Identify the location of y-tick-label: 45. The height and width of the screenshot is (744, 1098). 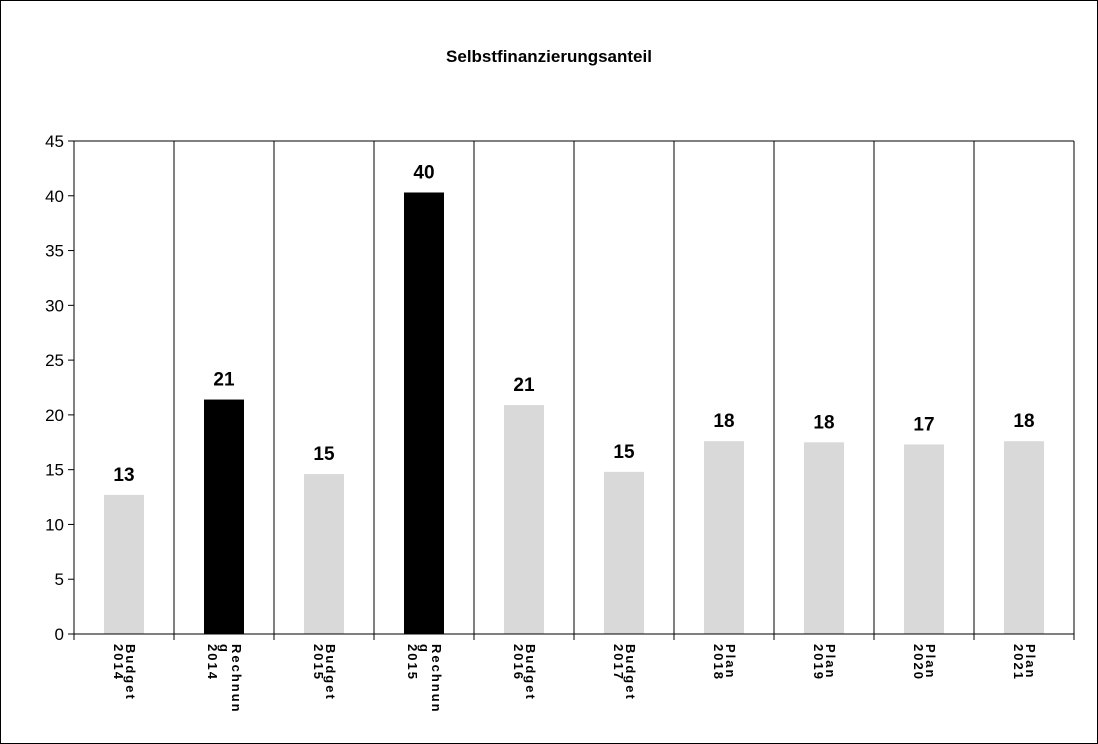
(54, 141).